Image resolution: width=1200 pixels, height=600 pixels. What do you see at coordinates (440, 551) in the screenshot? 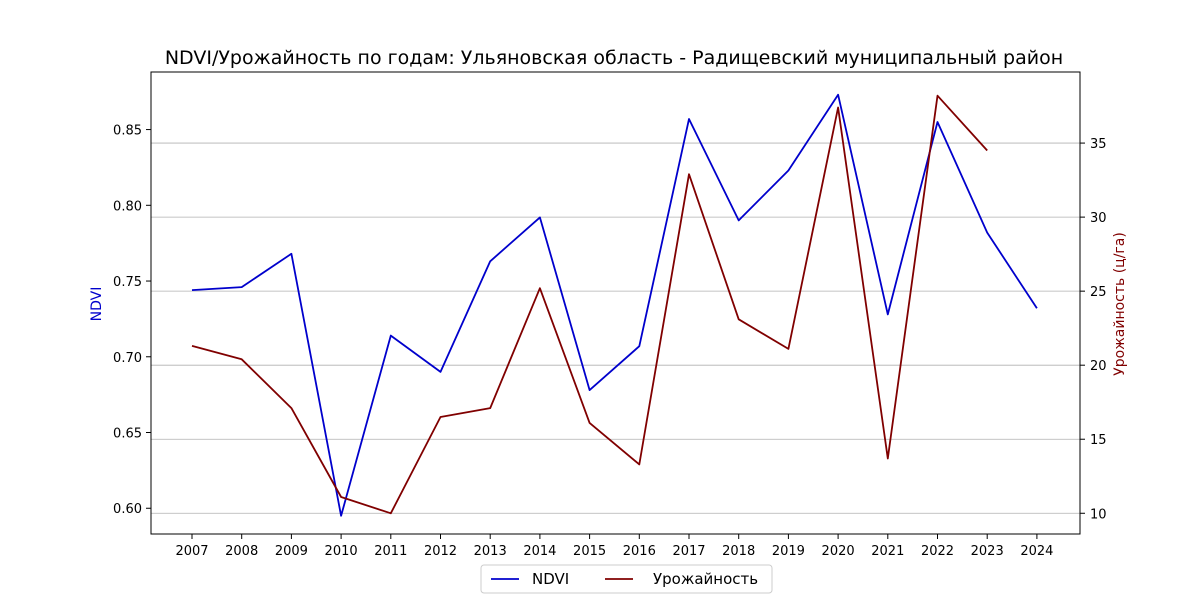
I see `x-tick-label: 2012` at bounding box center [440, 551].